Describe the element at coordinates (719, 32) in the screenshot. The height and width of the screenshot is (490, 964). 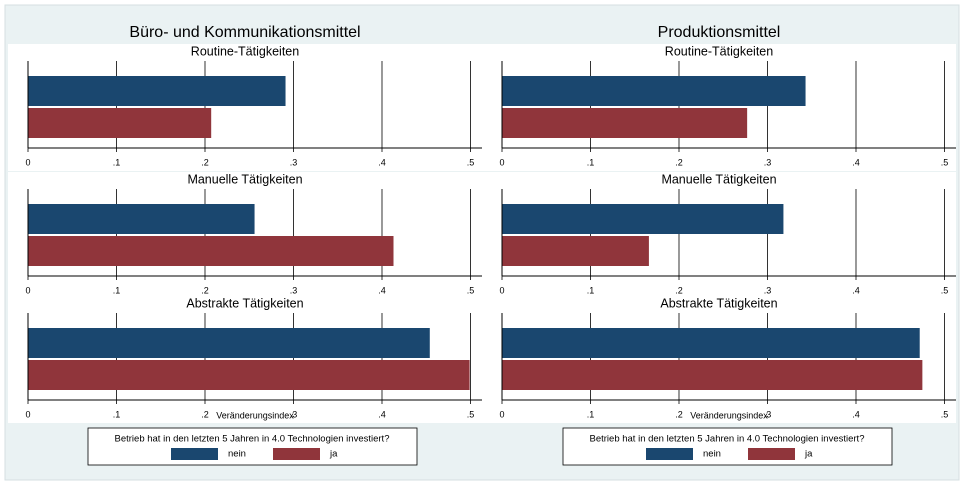
I see `column-title: Produktionsmittel` at that location.